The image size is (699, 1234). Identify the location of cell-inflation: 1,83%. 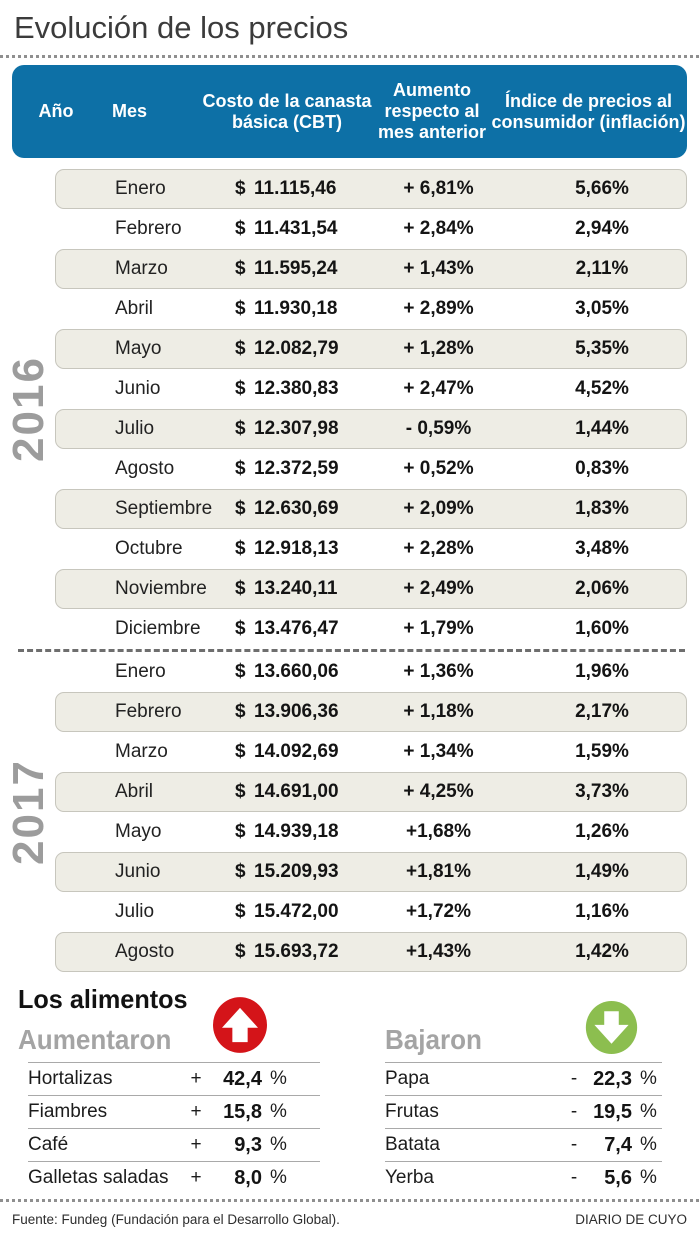
(602, 508).